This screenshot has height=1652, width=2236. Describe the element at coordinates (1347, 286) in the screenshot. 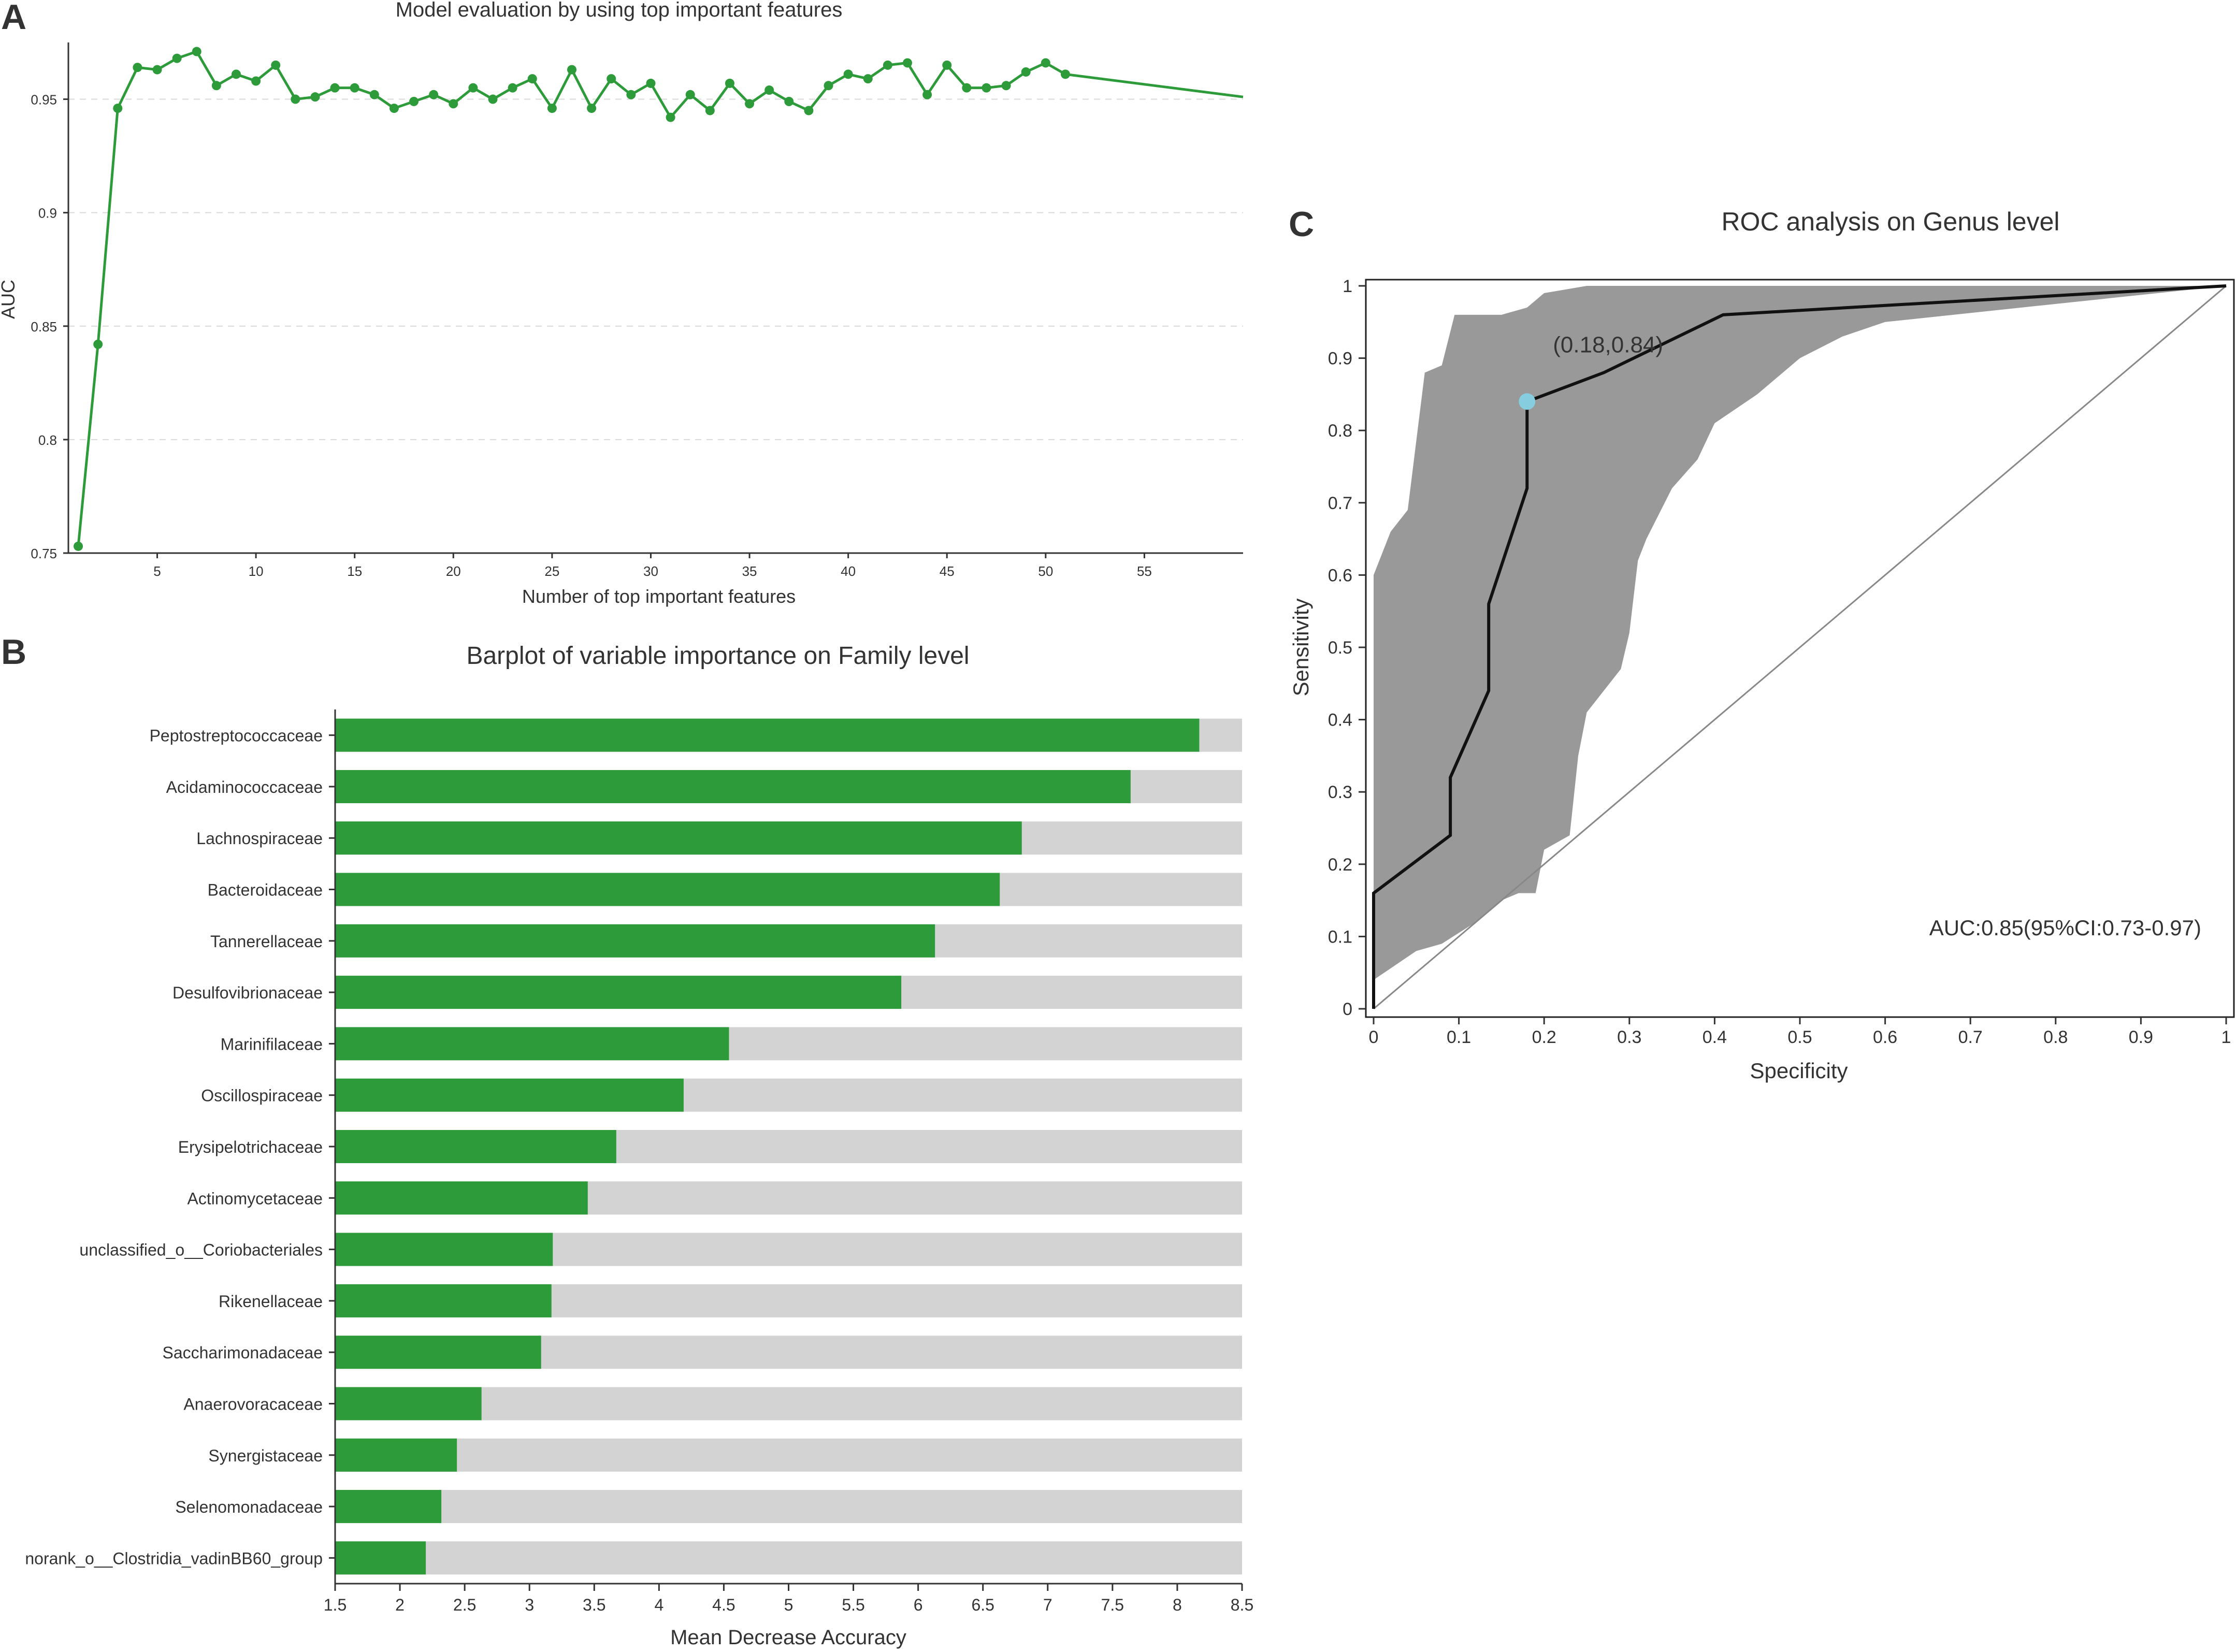

I see `panel-c-y-tick-label: 1` at that location.